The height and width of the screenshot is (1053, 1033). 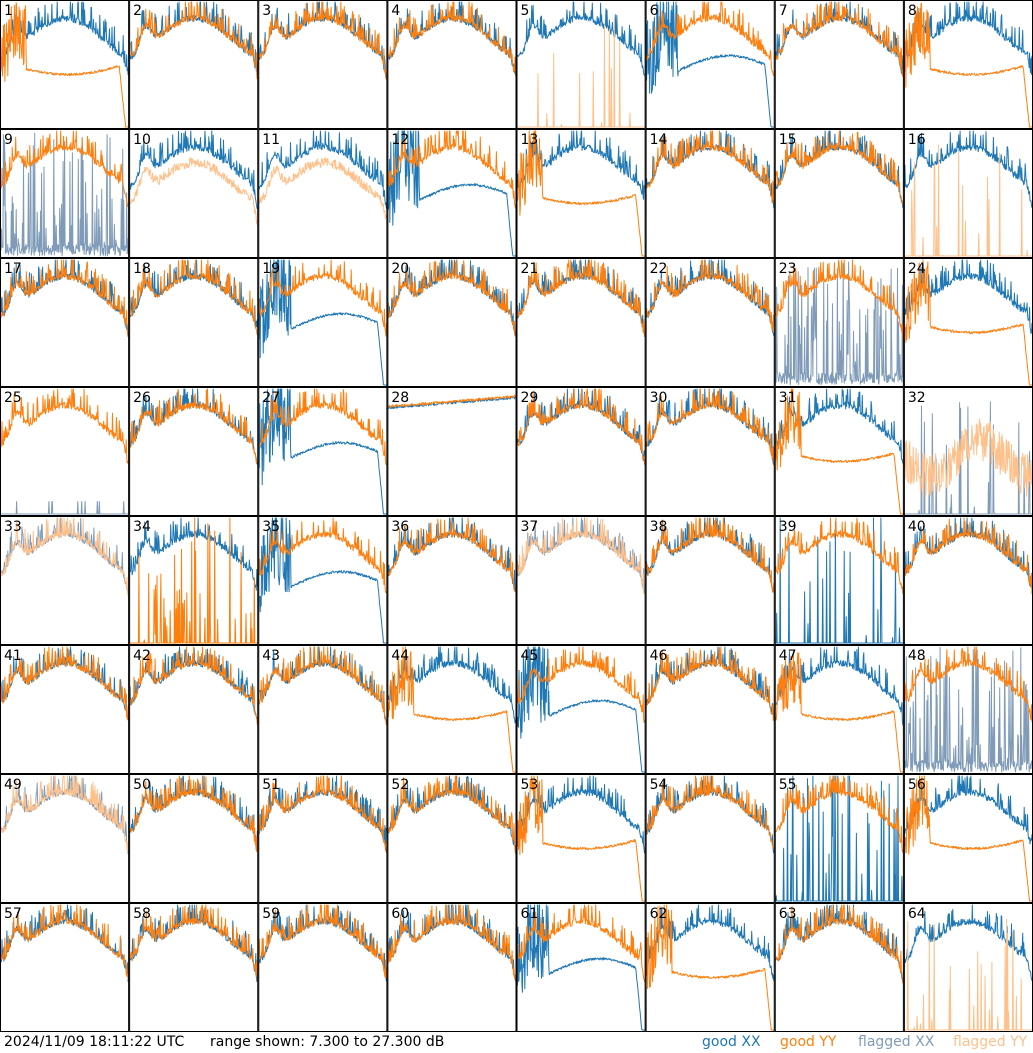 What do you see at coordinates (142, 269) in the screenshot?
I see `panel-label: 18` at bounding box center [142, 269].